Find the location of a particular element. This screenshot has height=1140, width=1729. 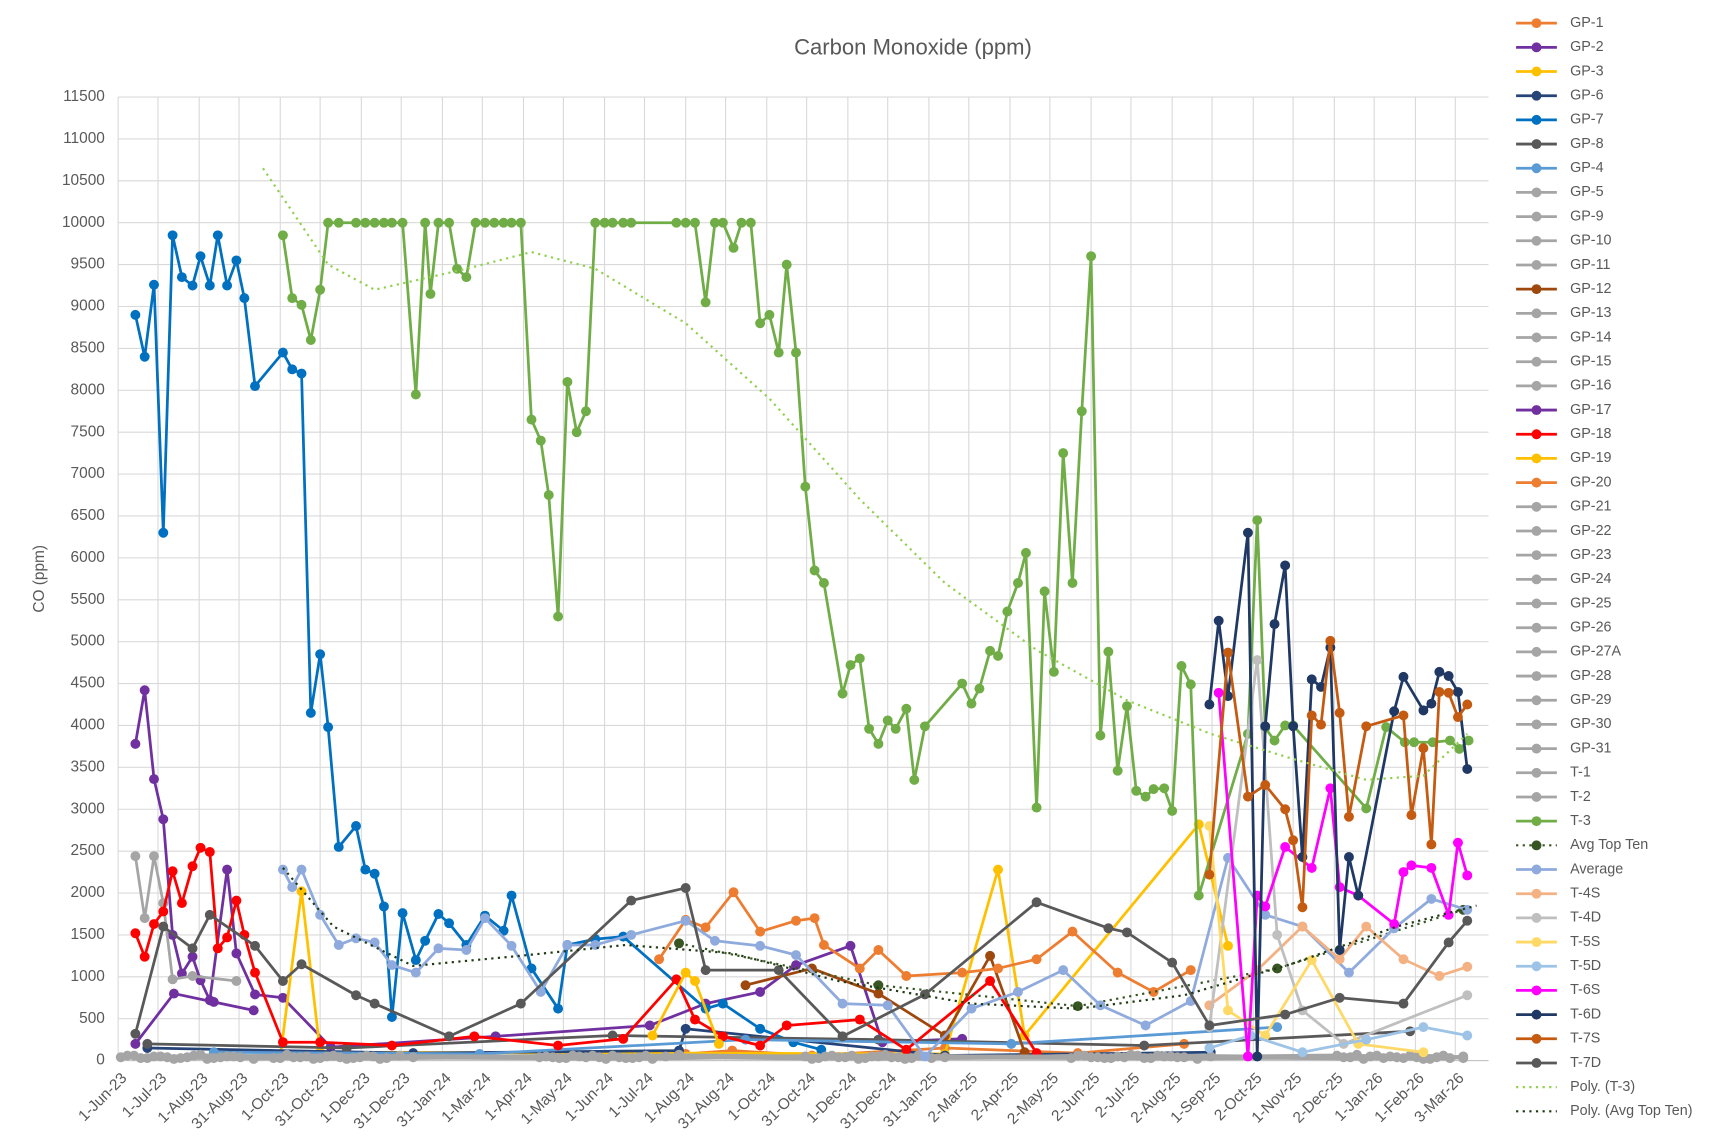

legend-label: Poly. (Avg Top Ten) is located at coordinates (1631, 1111).